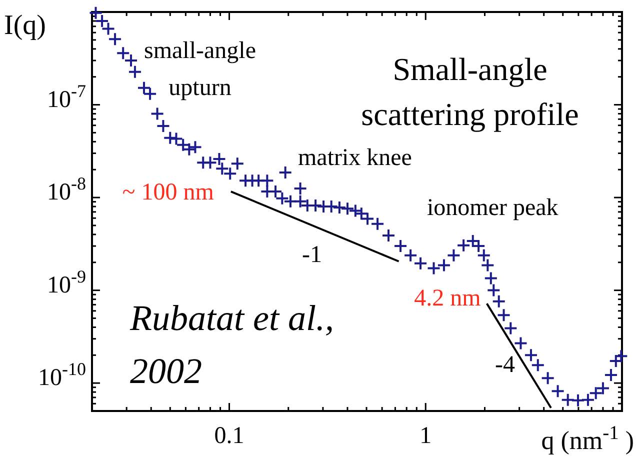  What do you see at coordinates (231, 344) in the screenshot?
I see `annotation: Rubatat et al., 2002` at bounding box center [231, 344].